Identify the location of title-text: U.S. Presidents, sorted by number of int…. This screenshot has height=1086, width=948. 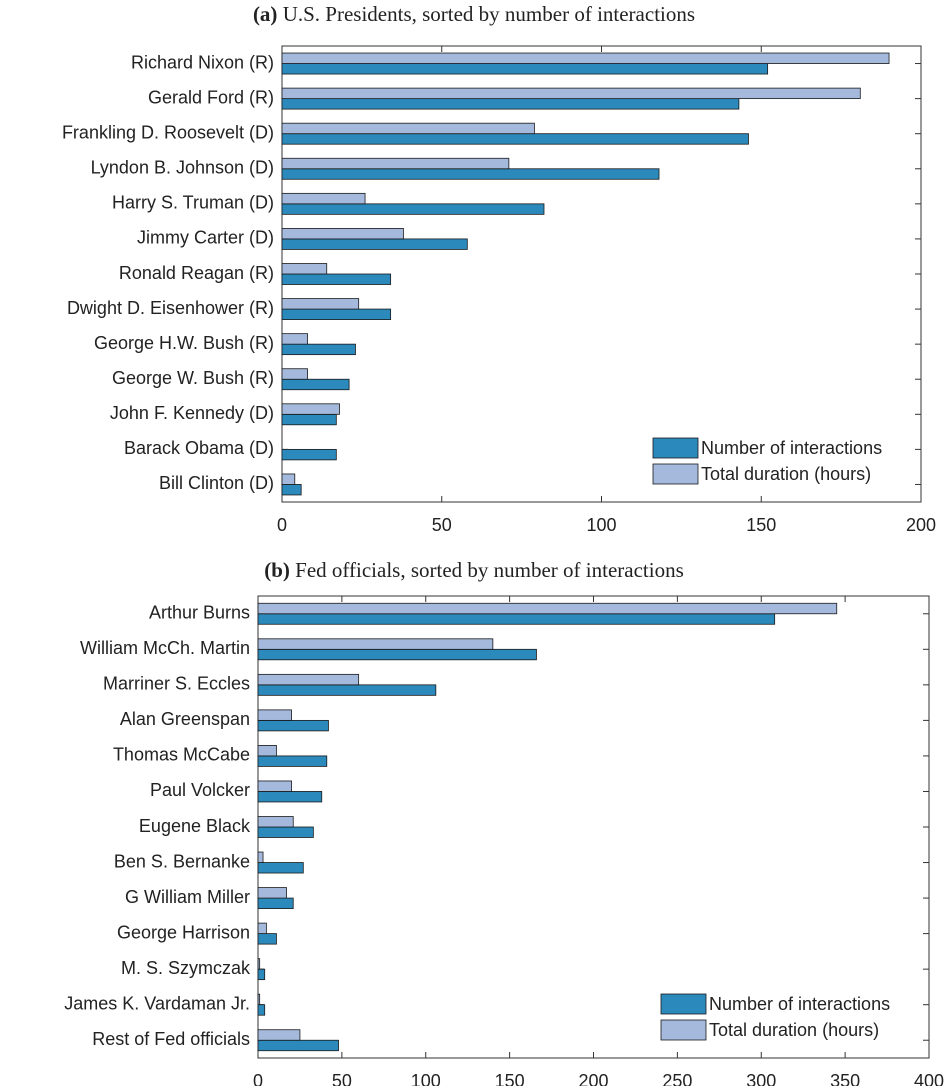
(489, 14).